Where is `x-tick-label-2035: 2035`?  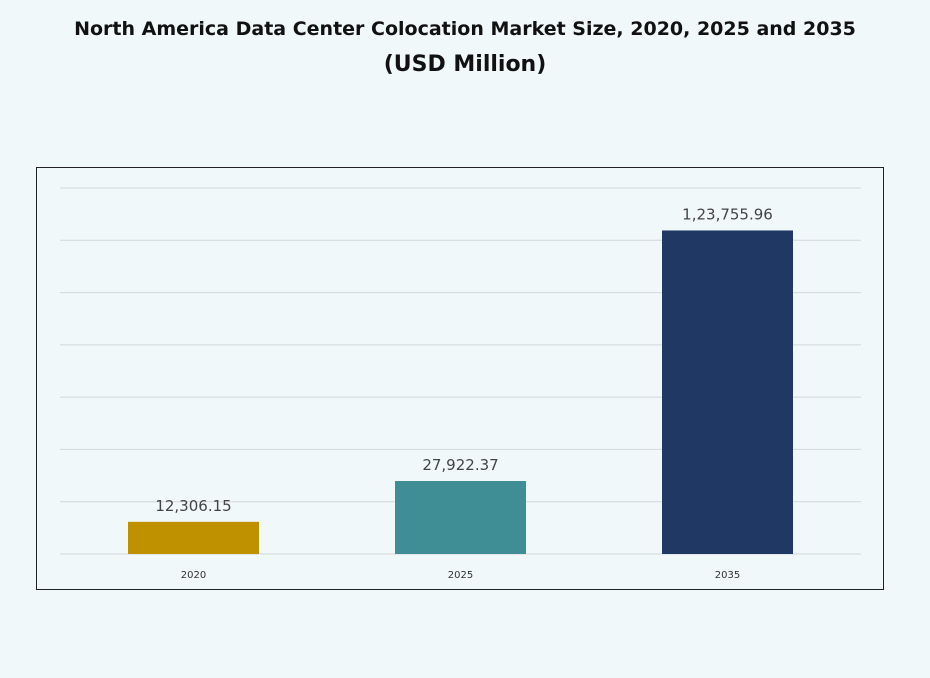 x-tick-label-2035: 2035 is located at coordinates (727, 575).